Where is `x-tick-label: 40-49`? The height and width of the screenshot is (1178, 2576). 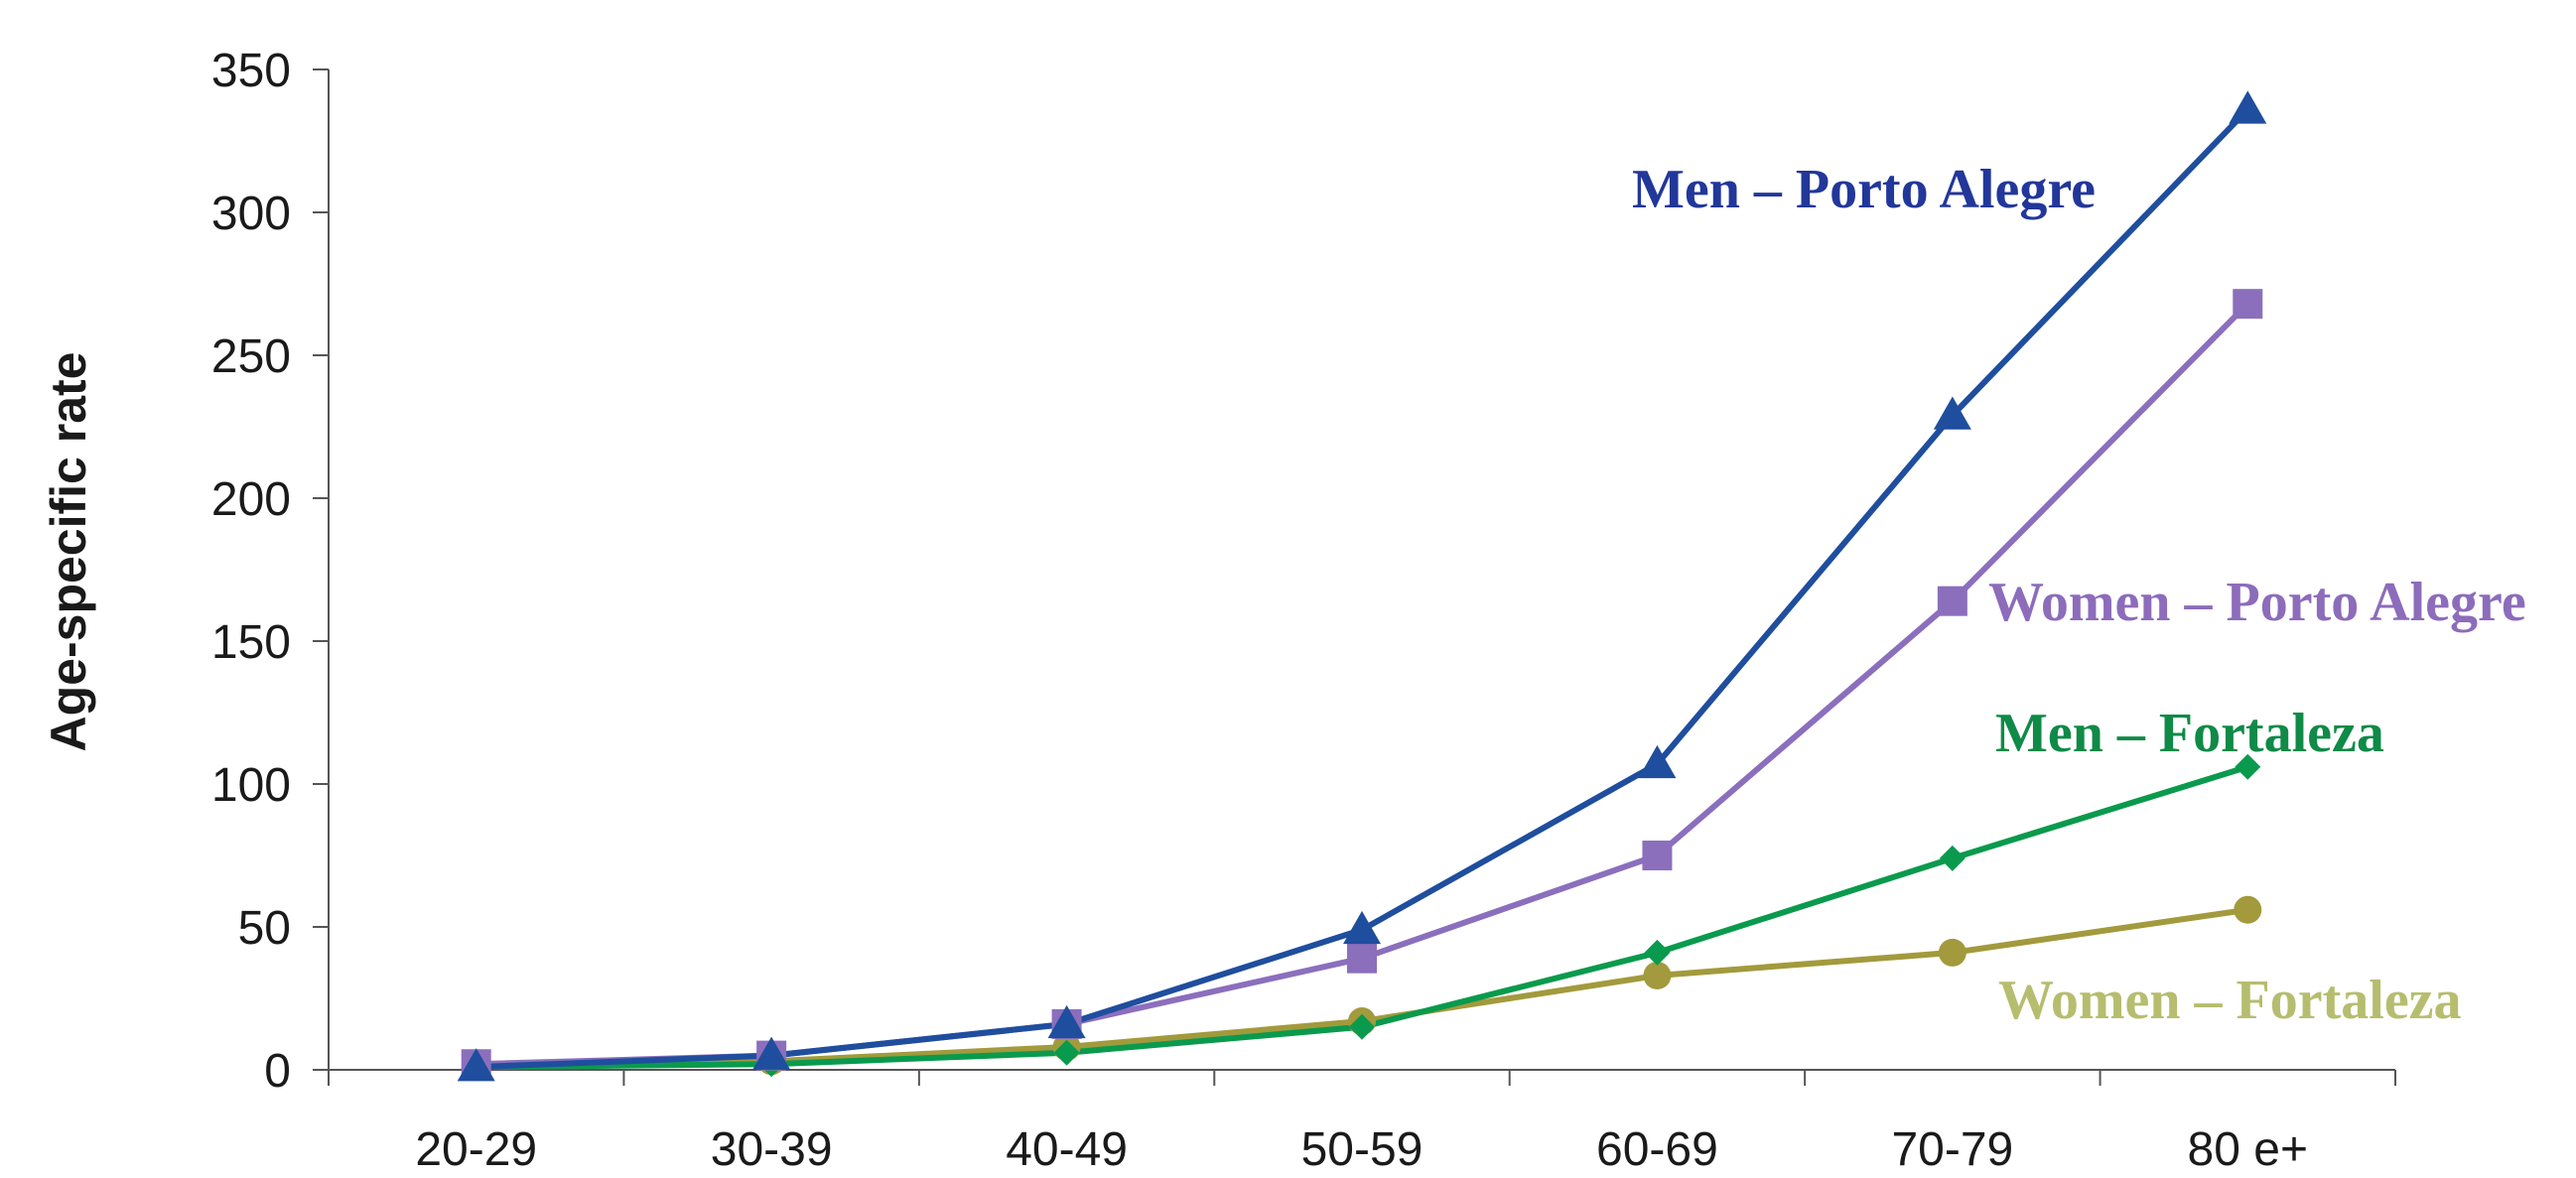
x-tick-label: 40-49 is located at coordinates (1067, 1149).